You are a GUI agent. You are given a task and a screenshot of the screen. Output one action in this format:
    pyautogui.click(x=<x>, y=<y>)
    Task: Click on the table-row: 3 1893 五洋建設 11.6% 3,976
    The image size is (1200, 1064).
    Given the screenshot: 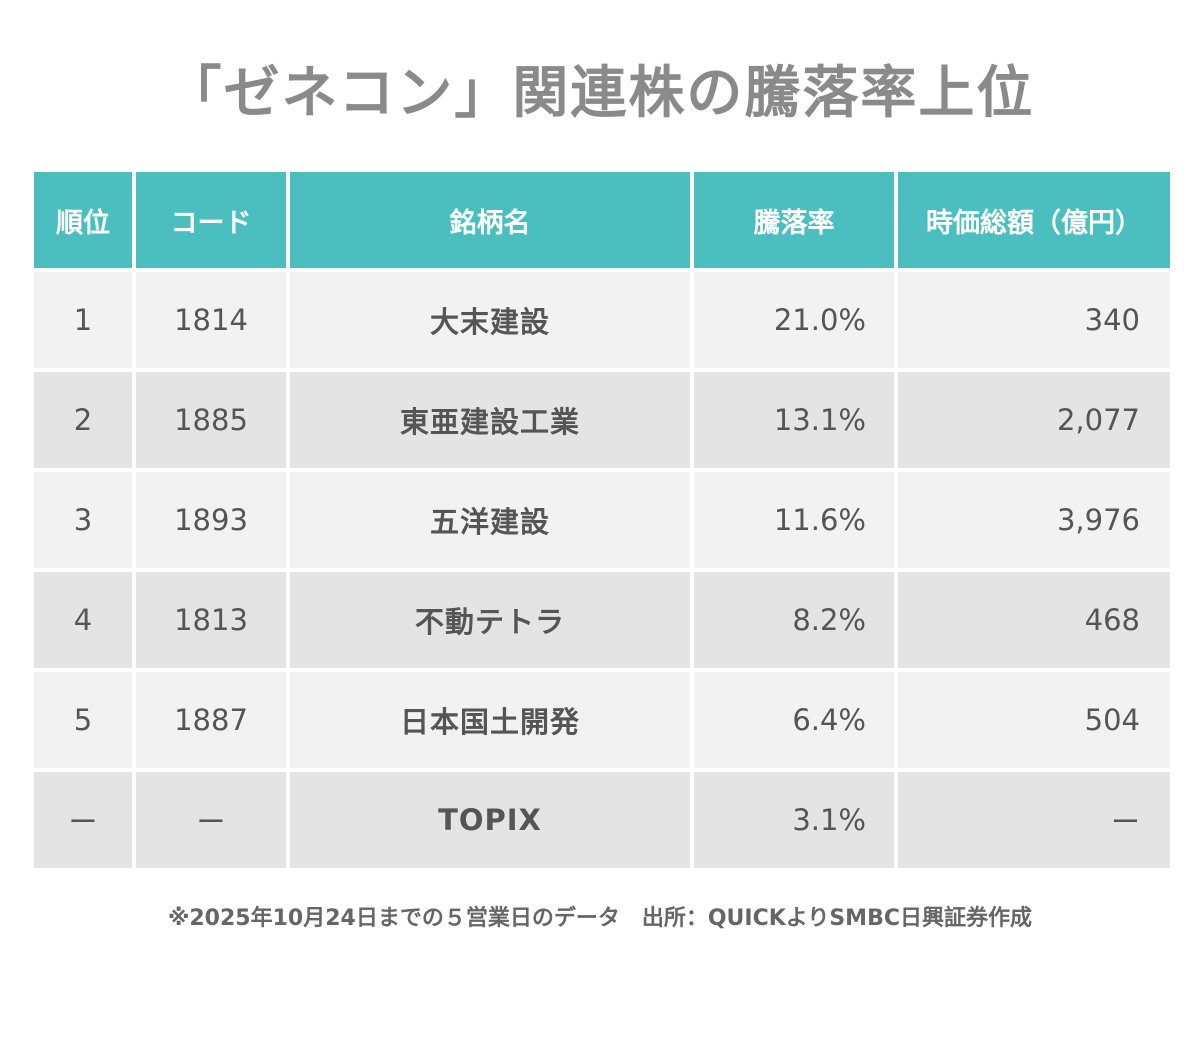 What is the action you would take?
    pyautogui.click(x=602, y=520)
    